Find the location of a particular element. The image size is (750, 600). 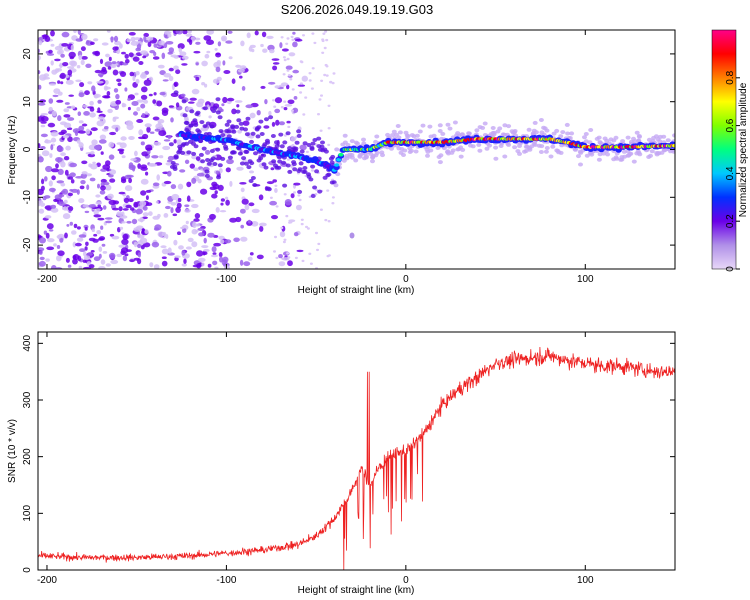

spectrogram-ytick-label: 20 is located at coordinates (27, 54).